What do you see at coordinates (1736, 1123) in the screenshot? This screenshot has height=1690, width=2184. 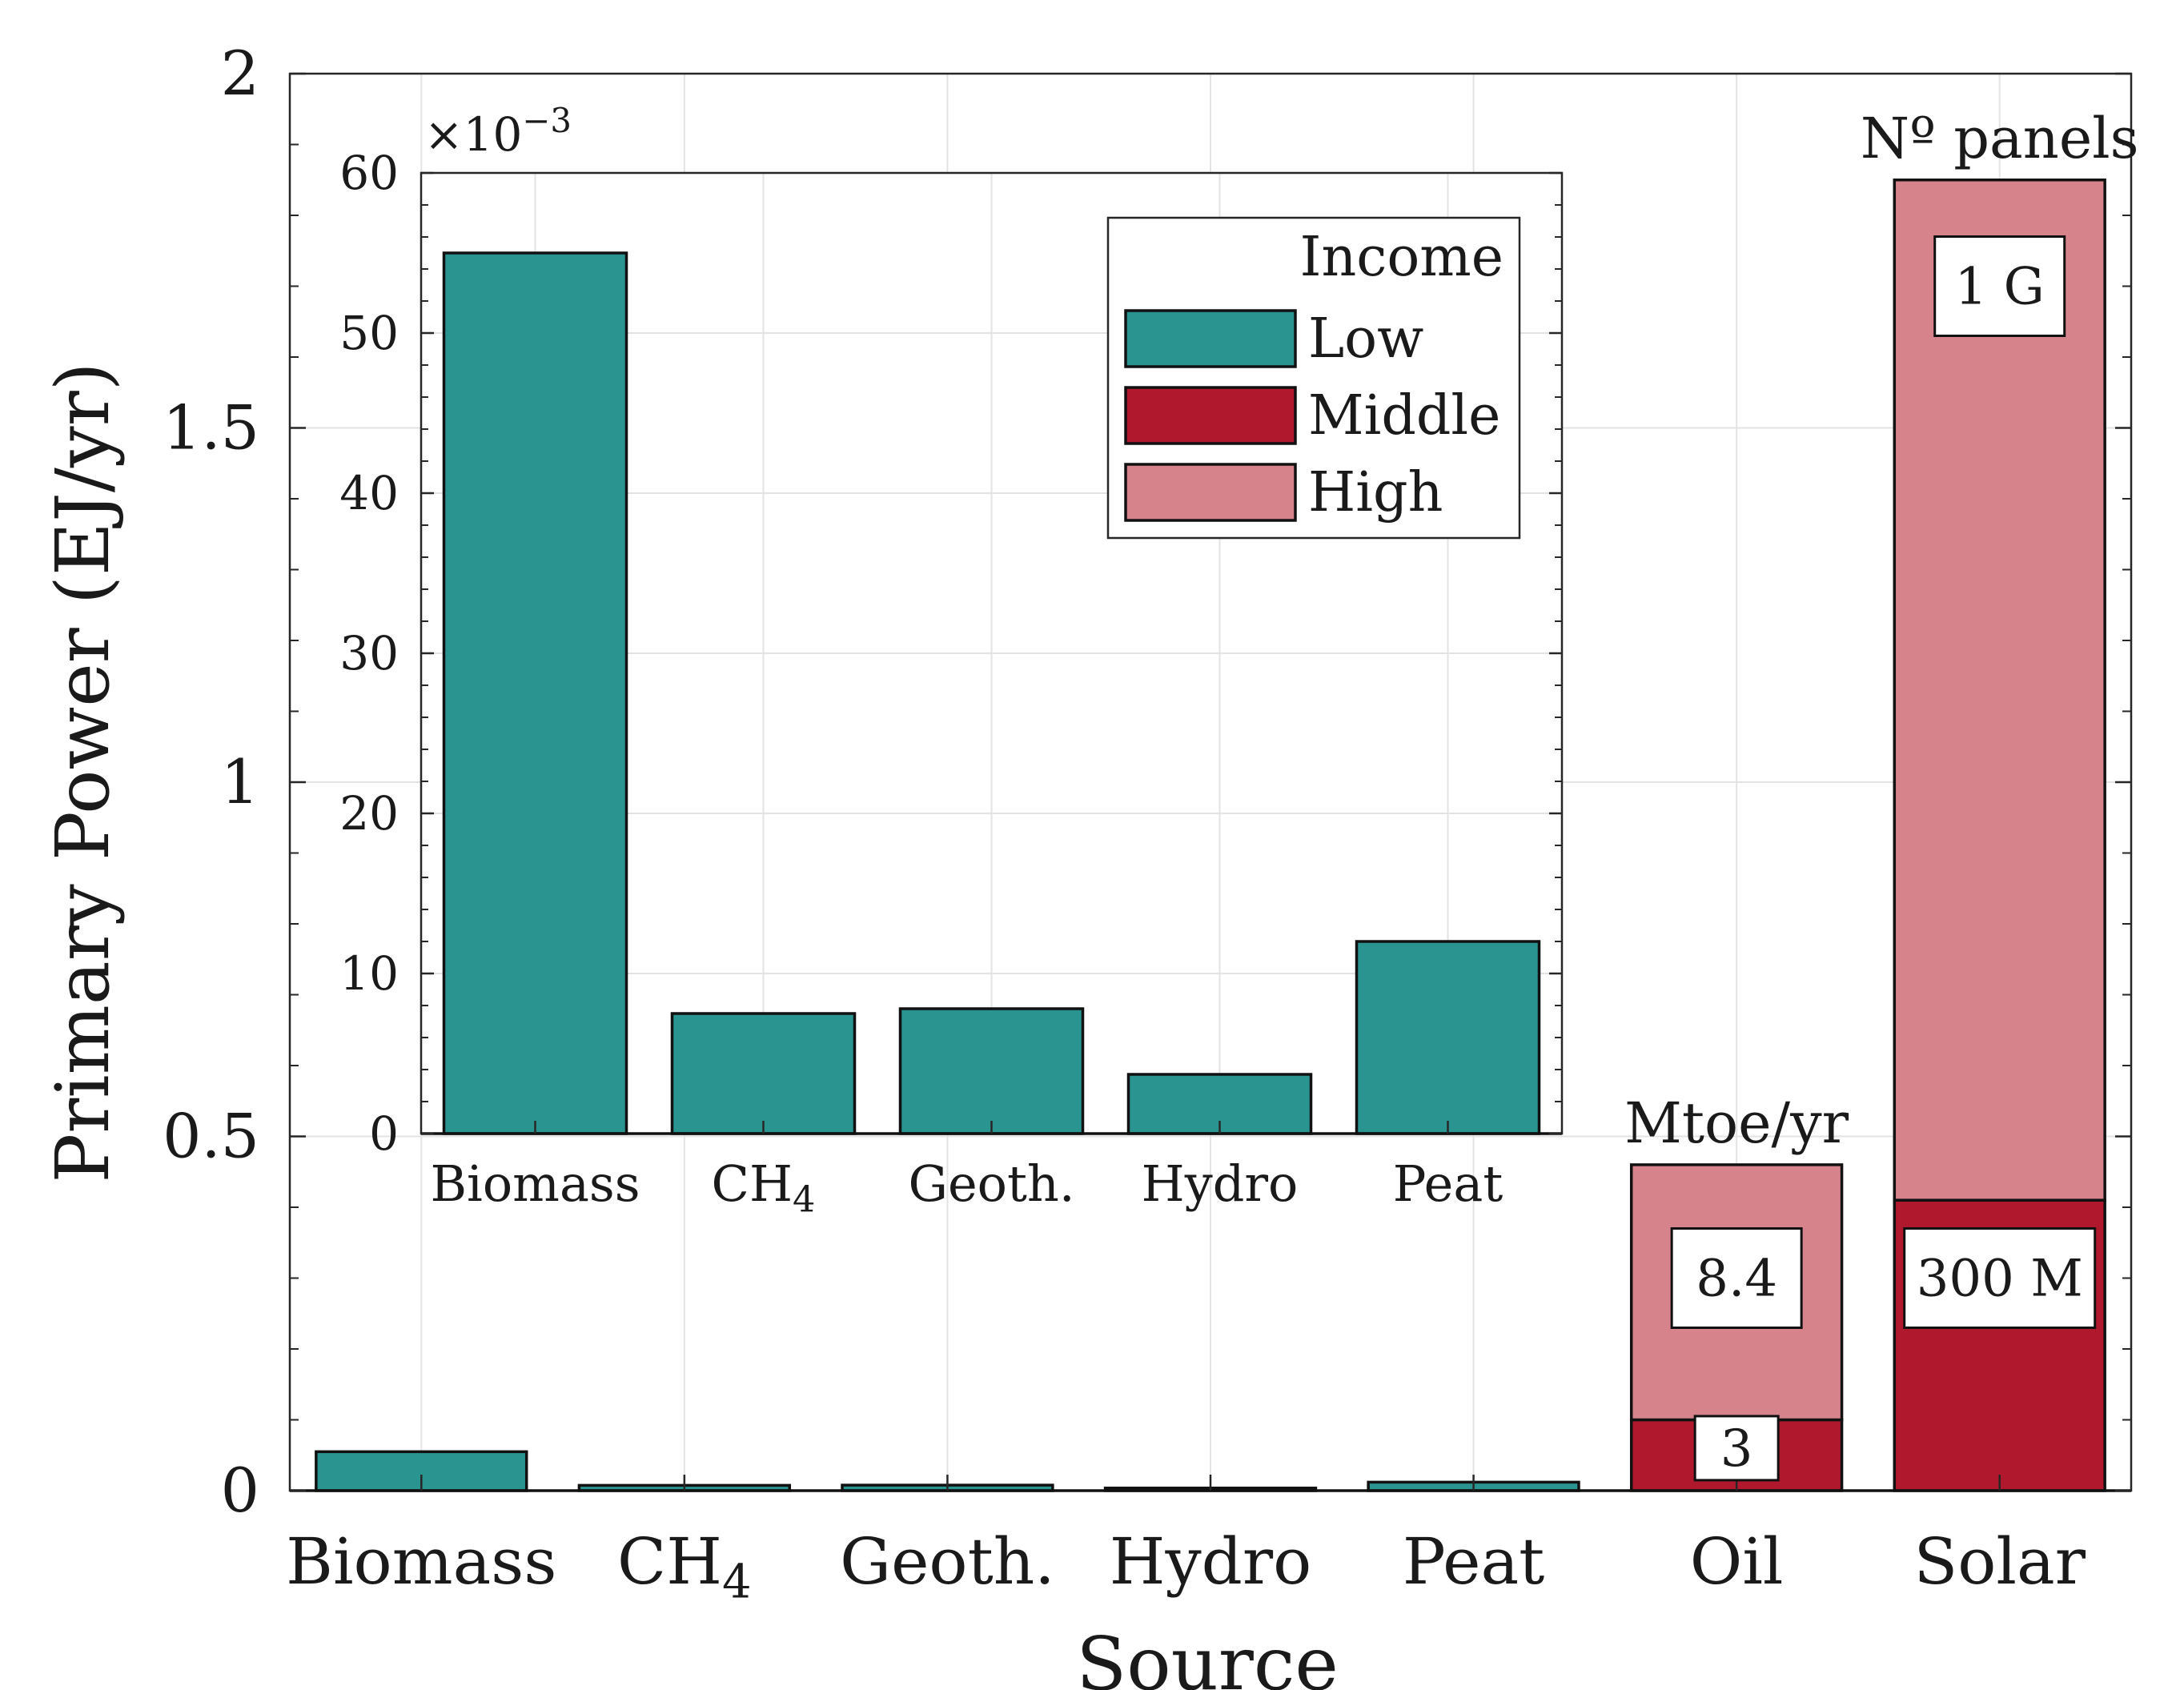 I see `annotation-heading: Mtoe/yr` at bounding box center [1736, 1123].